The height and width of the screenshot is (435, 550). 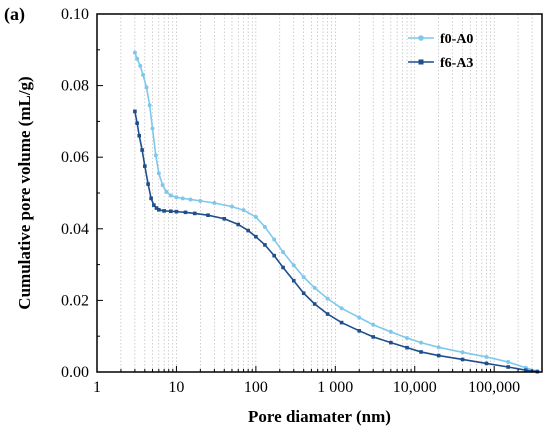 What do you see at coordinates (335, 387) in the screenshot?
I see `x-tick-label: 1 000` at bounding box center [335, 387].